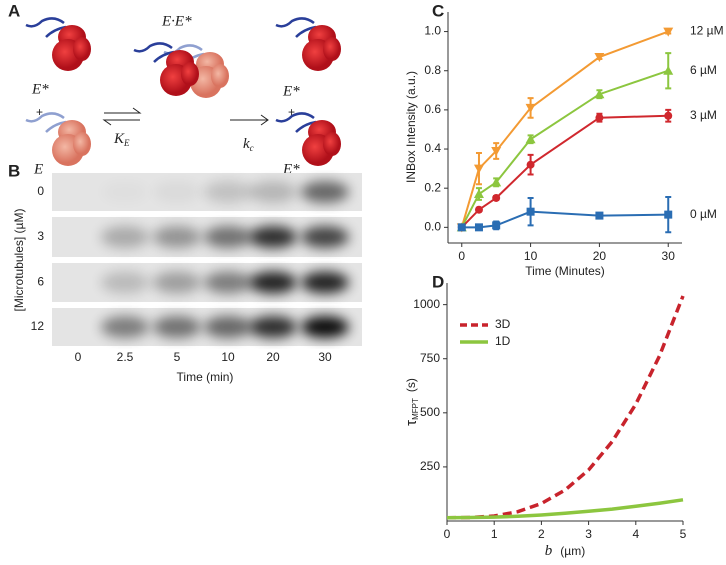  I want to click on column-label: 0, so click(78, 357).